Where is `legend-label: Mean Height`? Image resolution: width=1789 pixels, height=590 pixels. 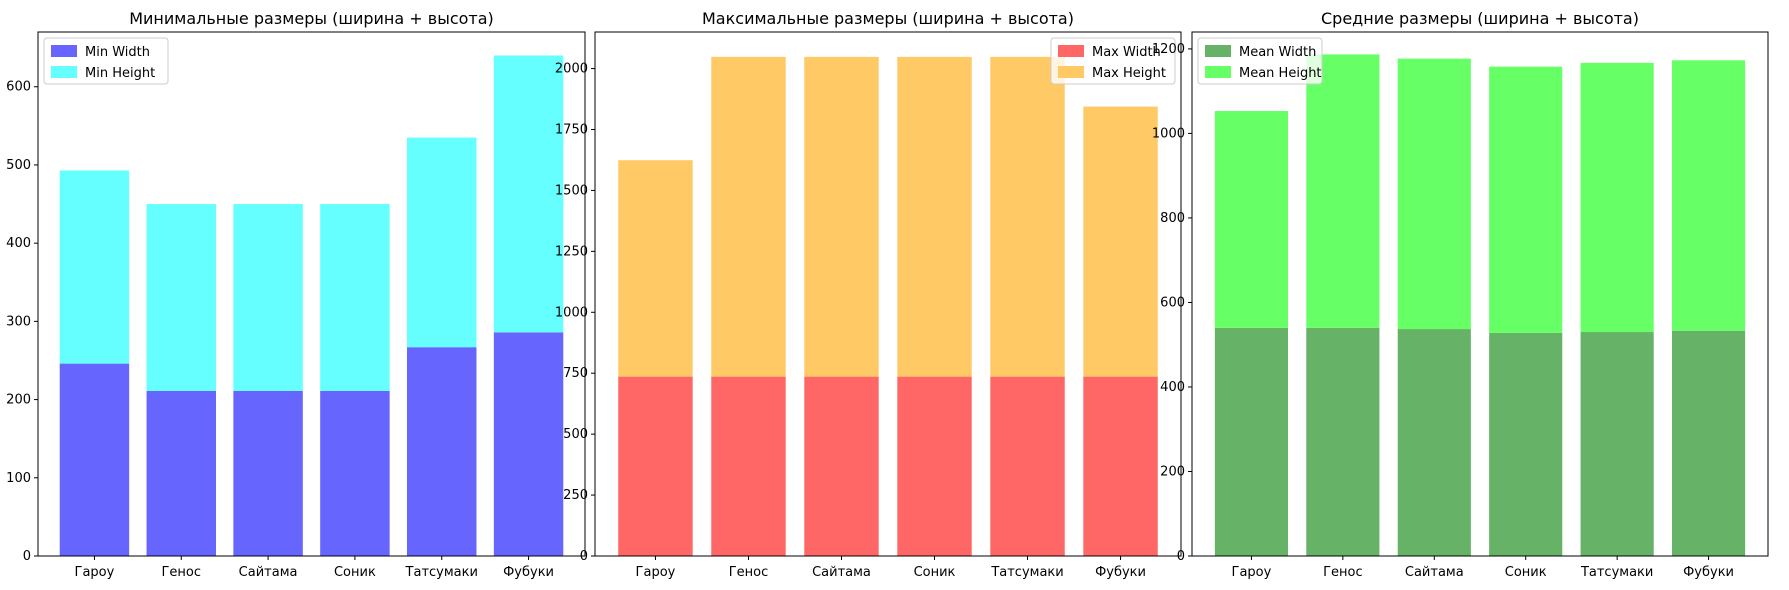
legend-label: Mean Height is located at coordinates (1280, 73).